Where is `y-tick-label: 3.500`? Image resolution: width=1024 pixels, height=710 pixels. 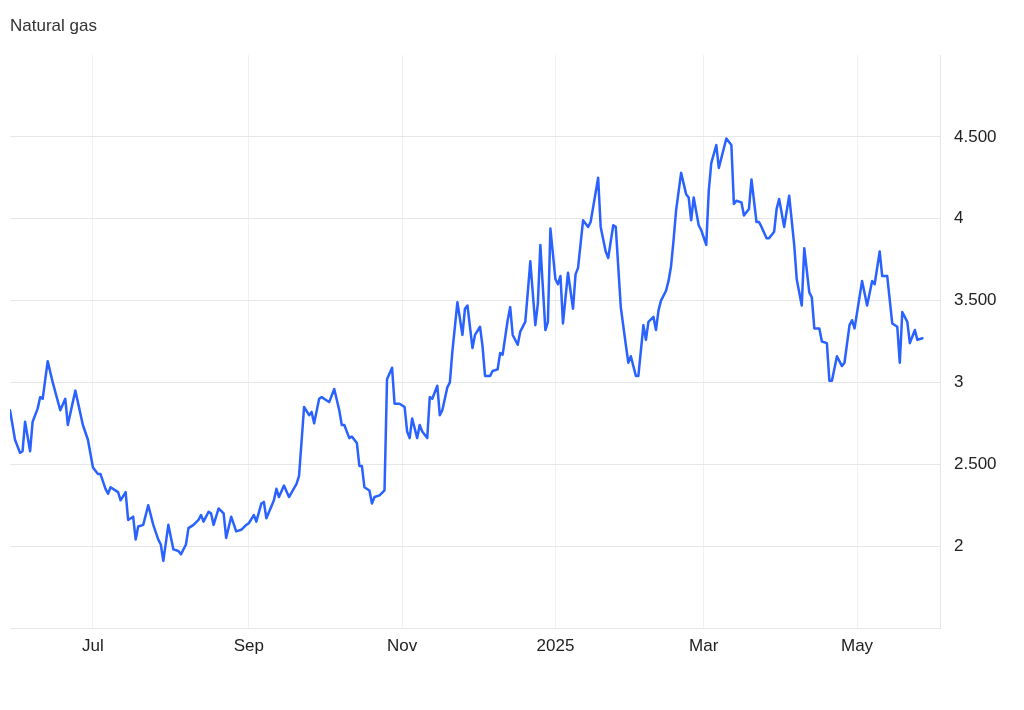
y-tick-label: 3.500 is located at coordinates (975, 300).